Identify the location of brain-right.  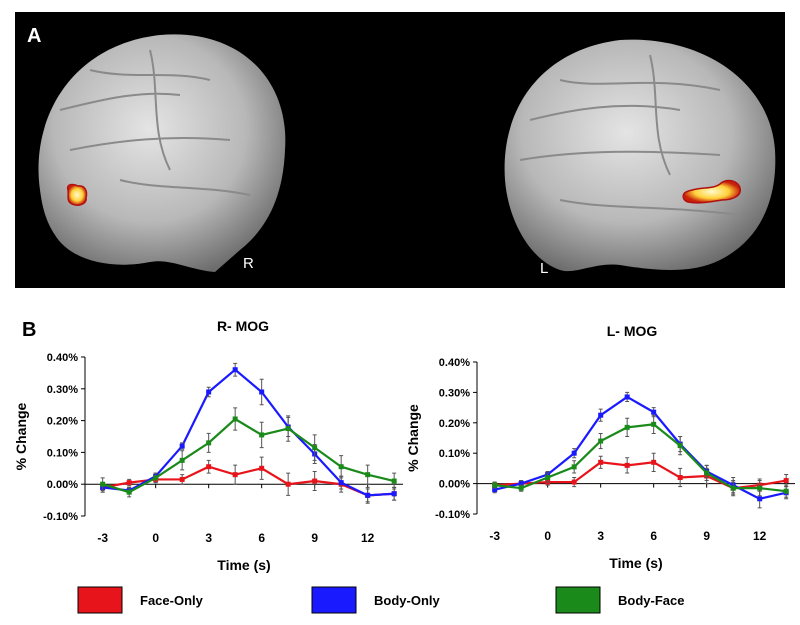
(162, 153).